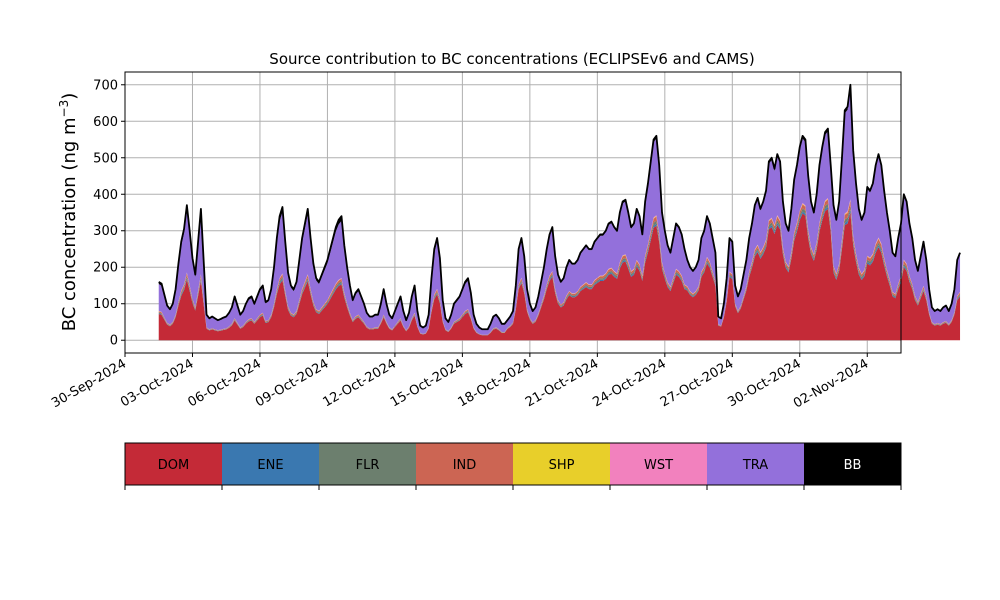 This screenshot has width=1000, height=600. I want to click on legend-item-tra: TRA, so click(755, 464).